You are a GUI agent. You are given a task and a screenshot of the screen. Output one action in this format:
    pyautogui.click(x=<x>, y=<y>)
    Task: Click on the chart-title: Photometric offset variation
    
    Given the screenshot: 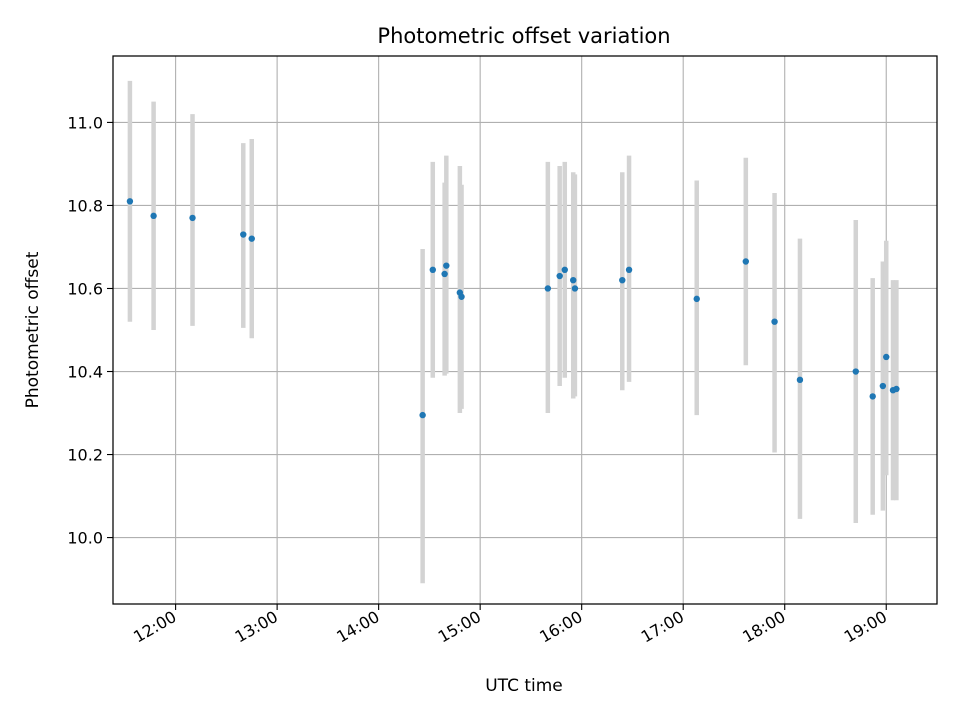 What is the action you would take?
    pyautogui.click(x=523, y=36)
    